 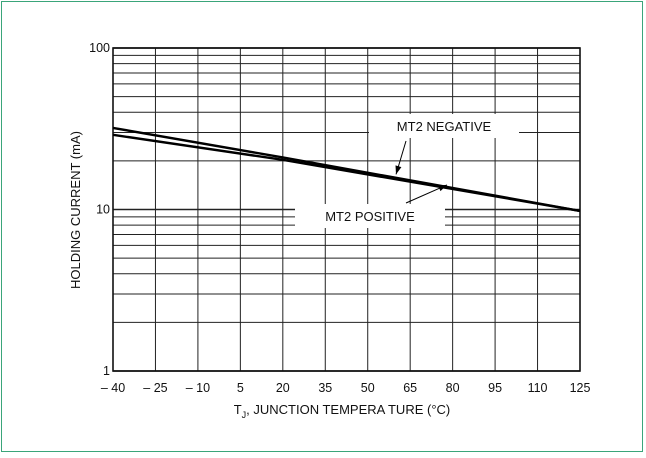 What do you see at coordinates (495, 388) in the screenshot?
I see `x-tick-label: 95` at bounding box center [495, 388].